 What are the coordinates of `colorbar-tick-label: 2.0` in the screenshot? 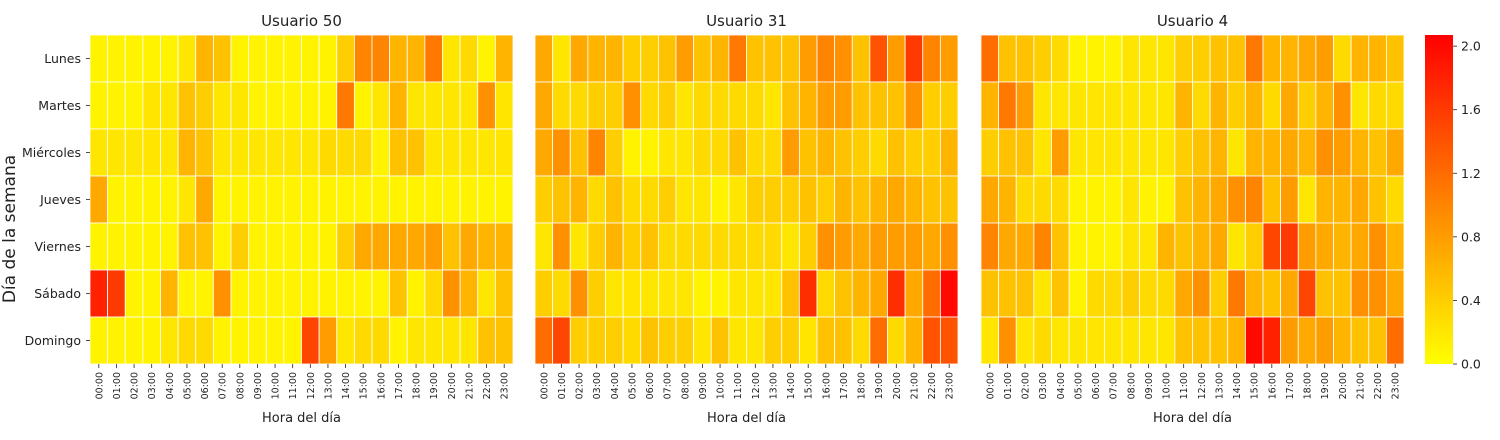 It's located at (1471, 46).